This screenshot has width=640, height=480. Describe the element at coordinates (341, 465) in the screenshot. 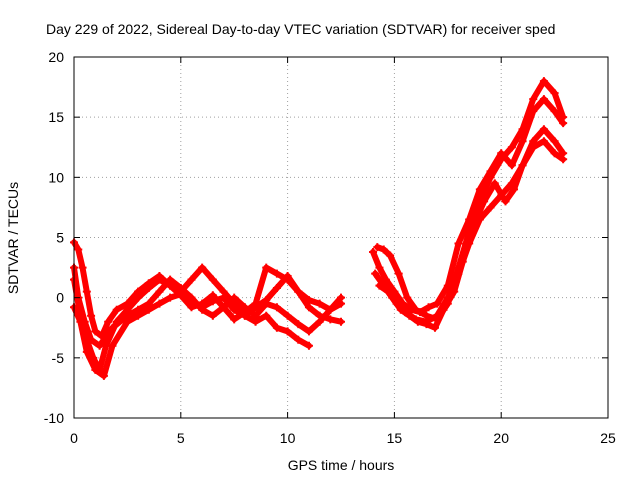

I see `x-axis-label: GPS time / hours` at that location.